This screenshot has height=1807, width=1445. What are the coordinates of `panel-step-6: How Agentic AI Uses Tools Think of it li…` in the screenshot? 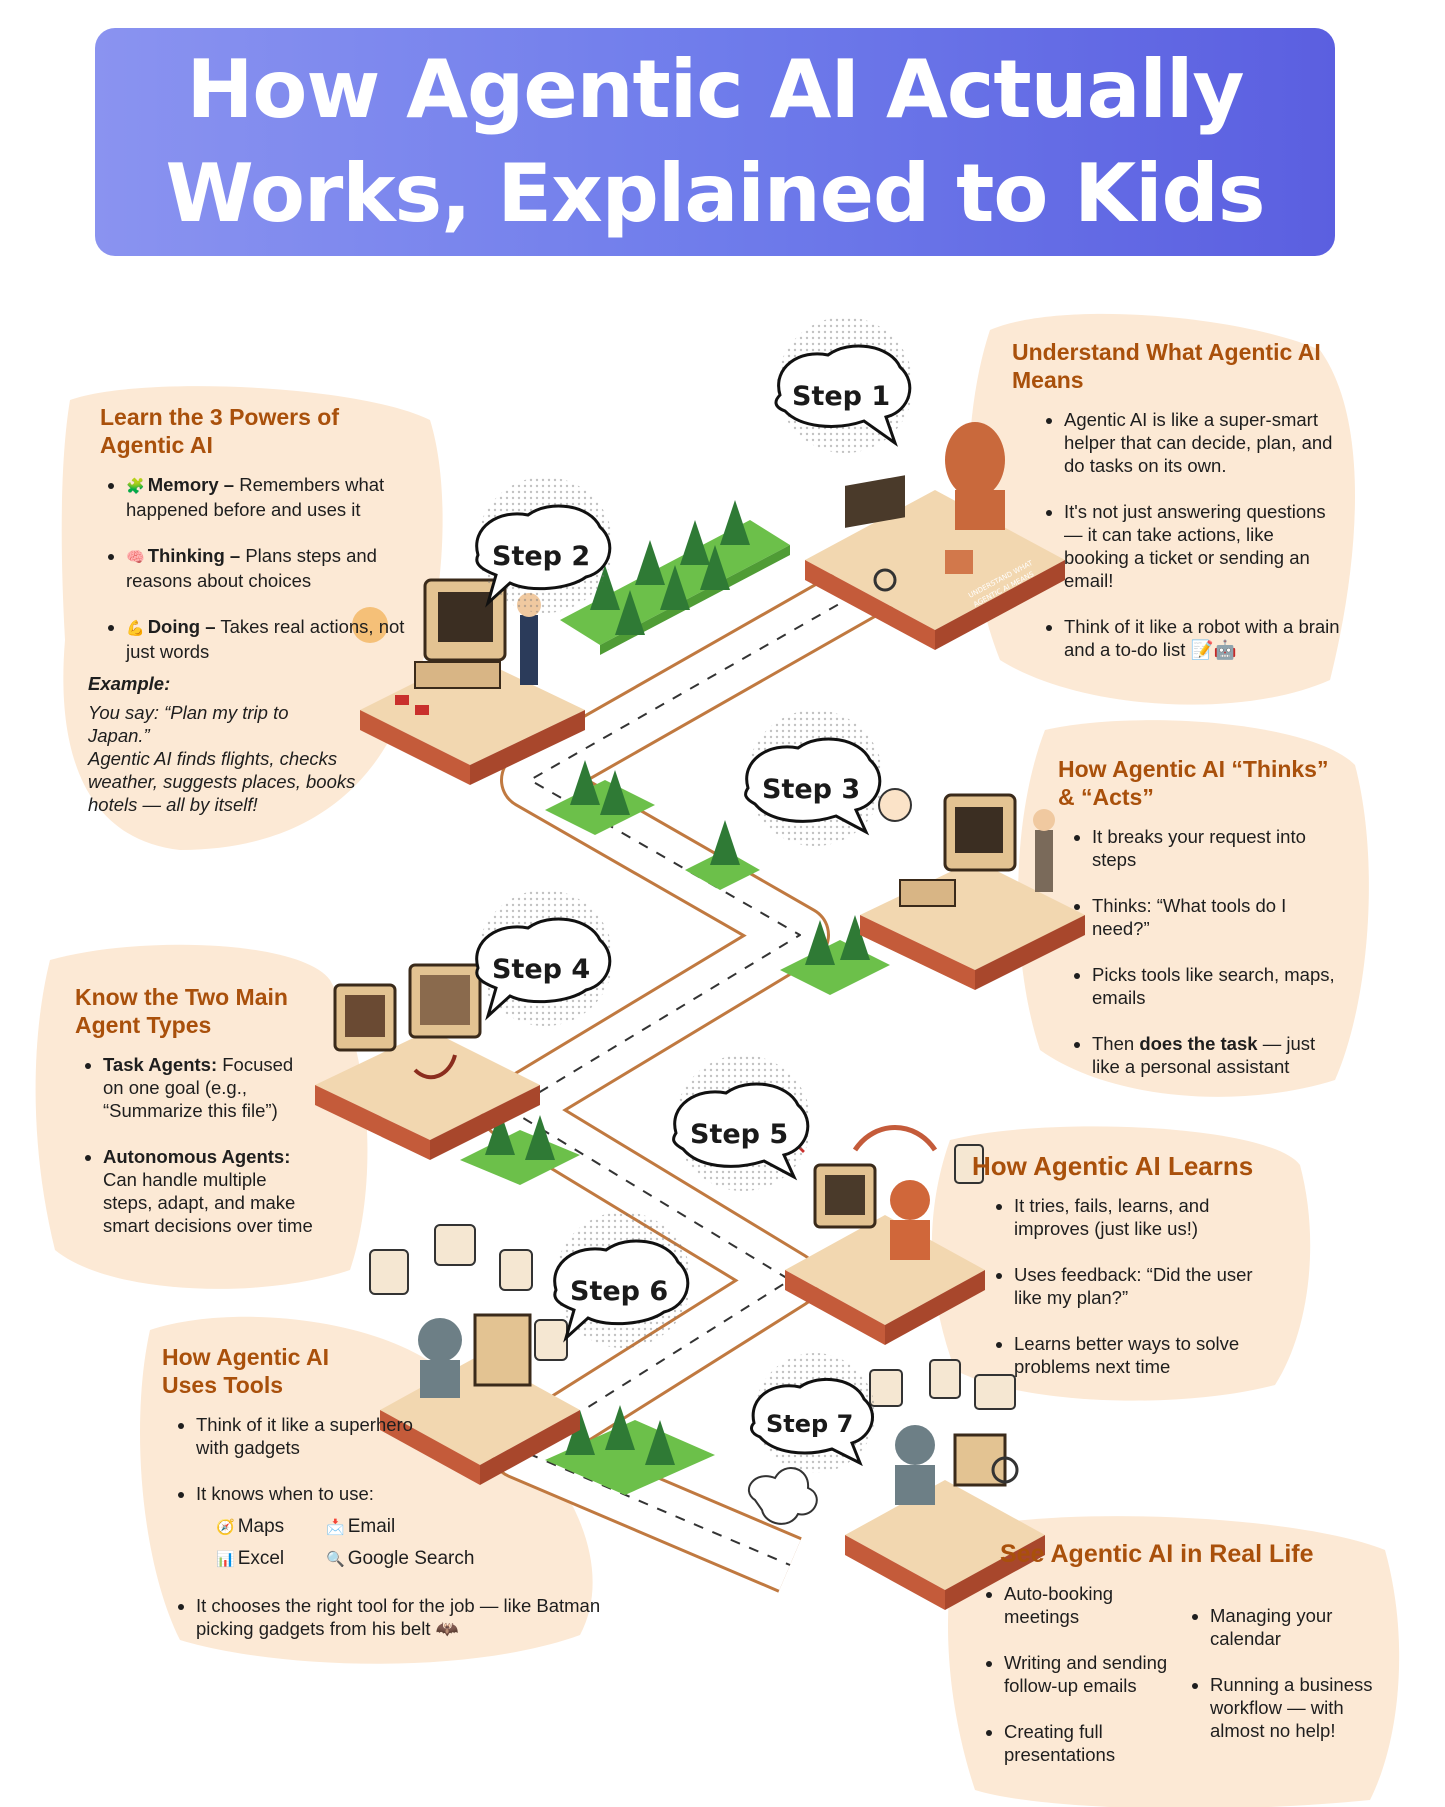 It's located at (387, 1491).